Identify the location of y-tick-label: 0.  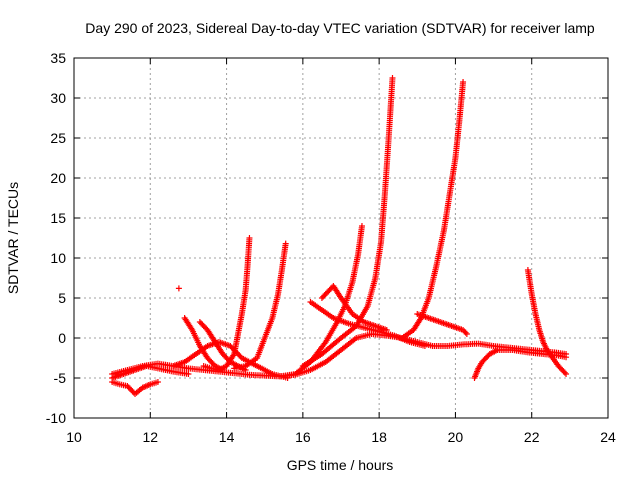
(62, 338).